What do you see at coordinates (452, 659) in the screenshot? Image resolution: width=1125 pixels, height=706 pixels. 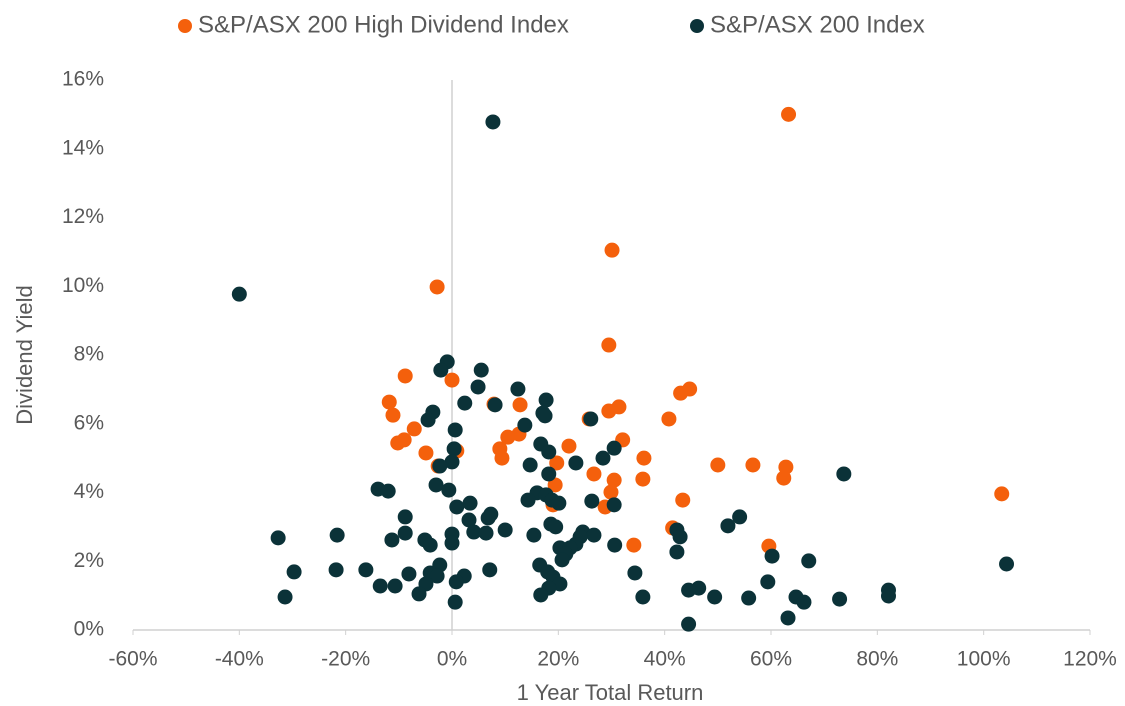 I see `x-tick-label: 0%` at bounding box center [452, 659].